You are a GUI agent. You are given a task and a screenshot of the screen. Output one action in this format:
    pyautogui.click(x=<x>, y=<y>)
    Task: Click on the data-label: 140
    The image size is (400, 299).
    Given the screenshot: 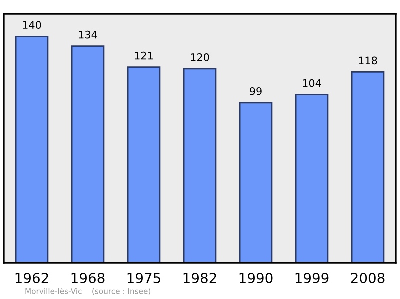 What is the action you would take?
    pyautogui.click(x=32, y=25)
    